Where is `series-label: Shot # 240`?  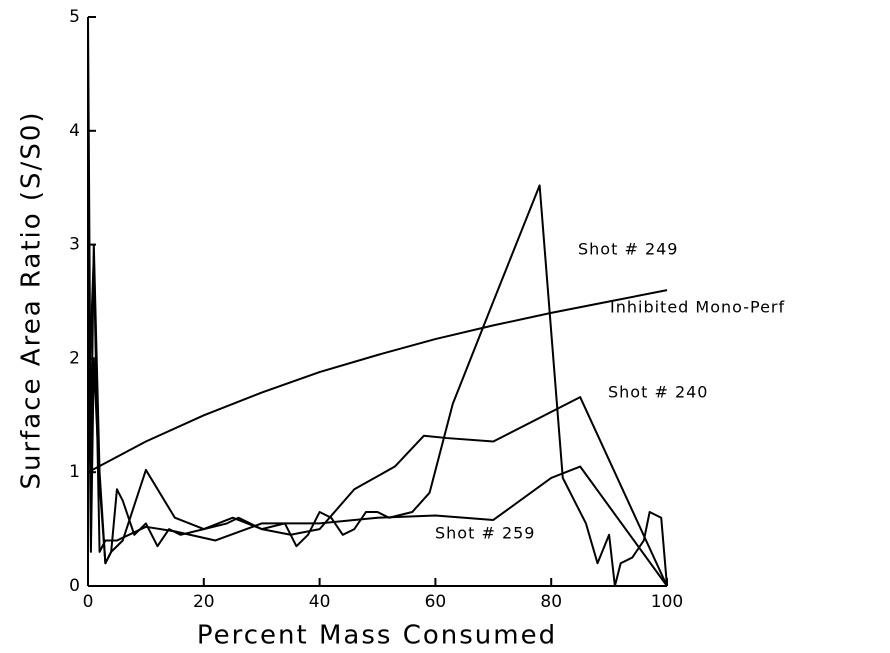 series-label: Shot # 240 is located at coordinates (658, 392).